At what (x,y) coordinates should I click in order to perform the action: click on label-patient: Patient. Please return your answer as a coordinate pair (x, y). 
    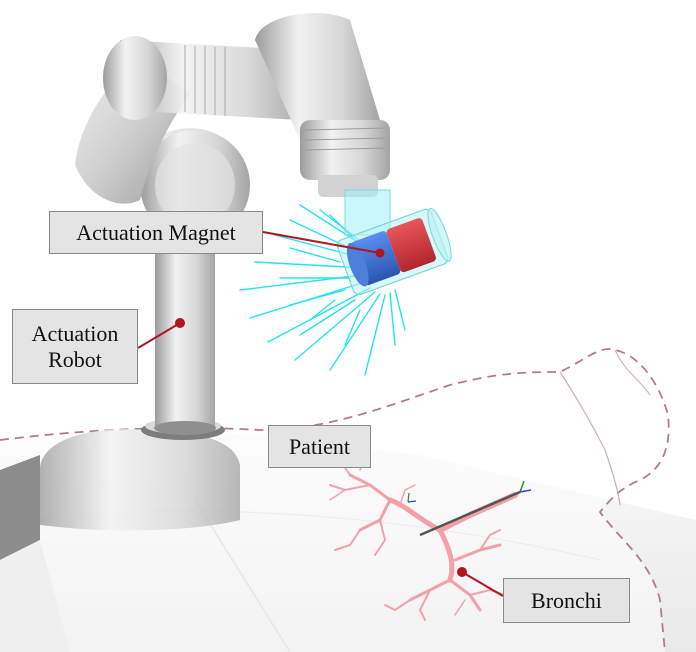
    Looking at the image, I should click on (319, 446).